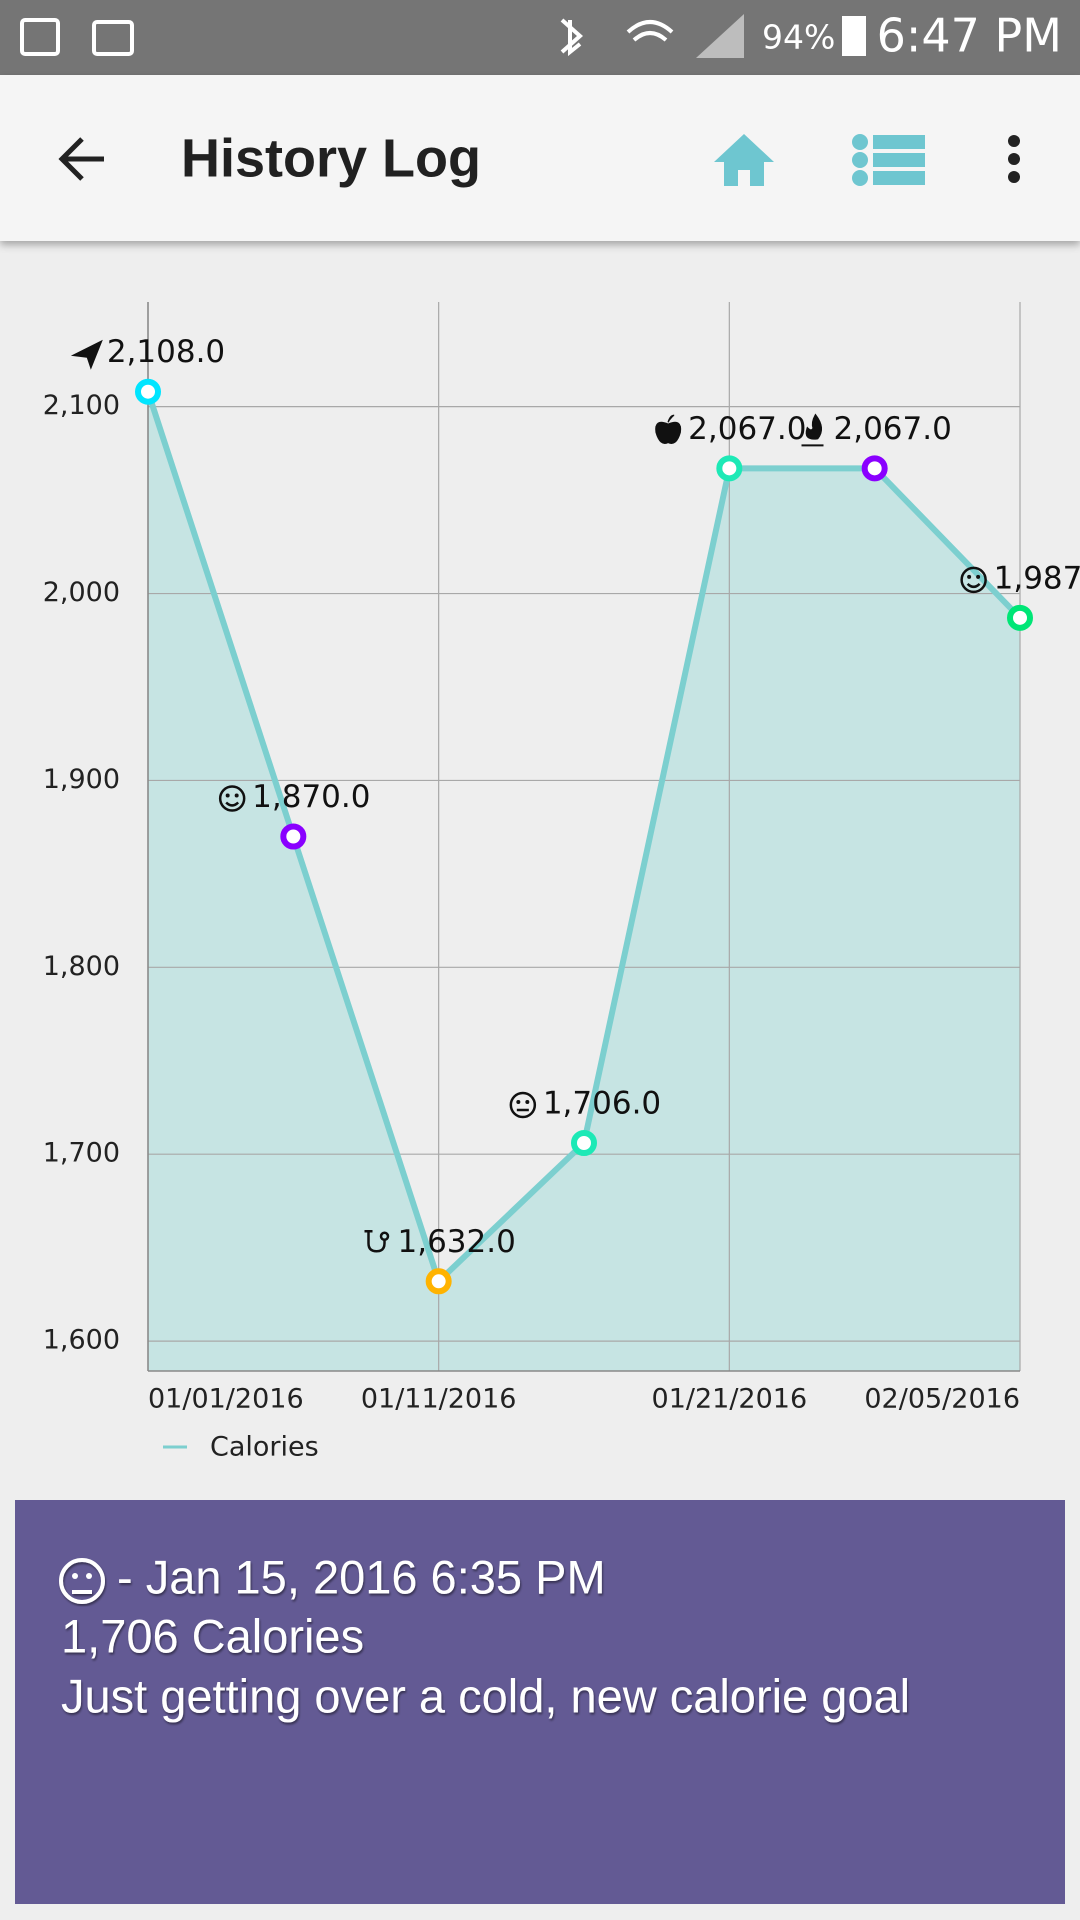  What do you see at coordinates (730, 1399) in the screenshot?
I see `x-tick-label: 01/21/2016` at bounding box center [730, 1399].